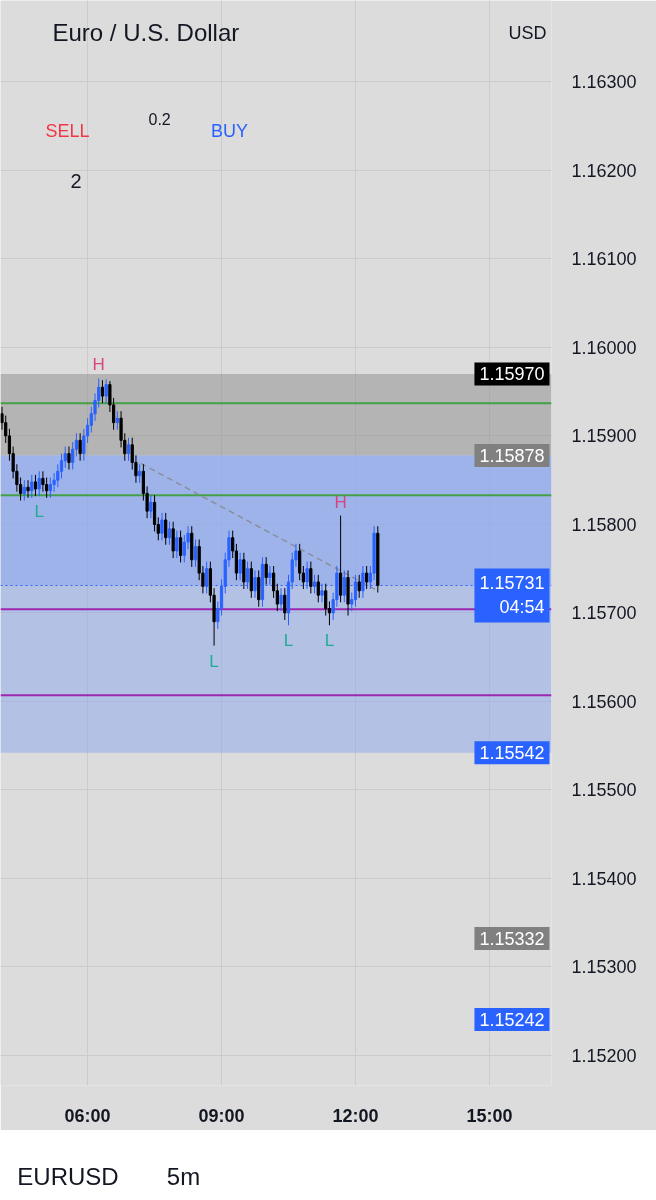 The height and width of the screenshot is (1200, 656). What do you see at coordinates (68, 1176) in the screenshot?
I see `text: EURUSD` at bounding box center [68, 1176].